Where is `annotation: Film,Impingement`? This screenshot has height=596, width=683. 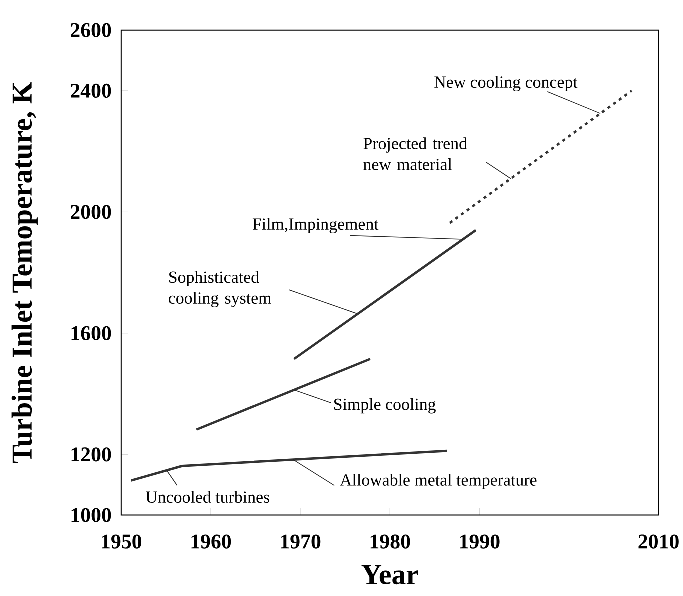 annotation: Film,Impingement is located at coordinates (315, 226).